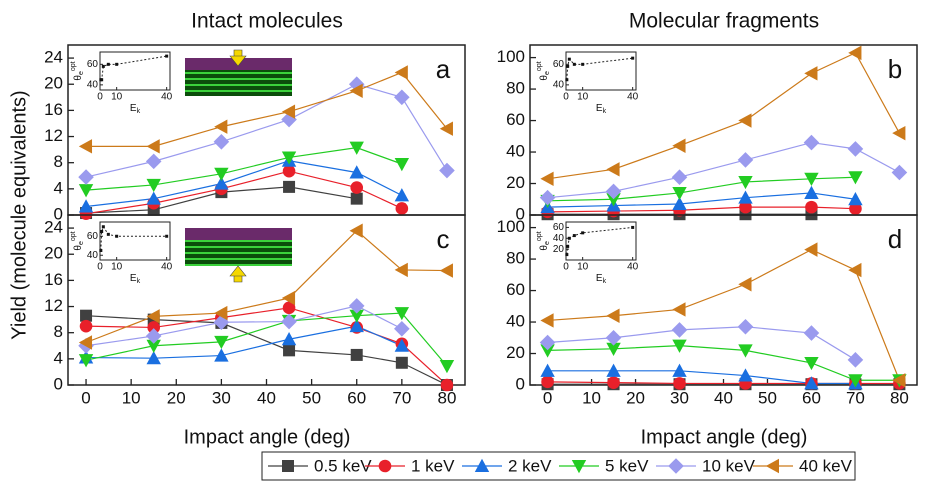 The height and width of the screenshot is (483, 925). Describe the element at coordinates (176, 397) in the screenshot. I see `x-tick-label: 20` at that location.